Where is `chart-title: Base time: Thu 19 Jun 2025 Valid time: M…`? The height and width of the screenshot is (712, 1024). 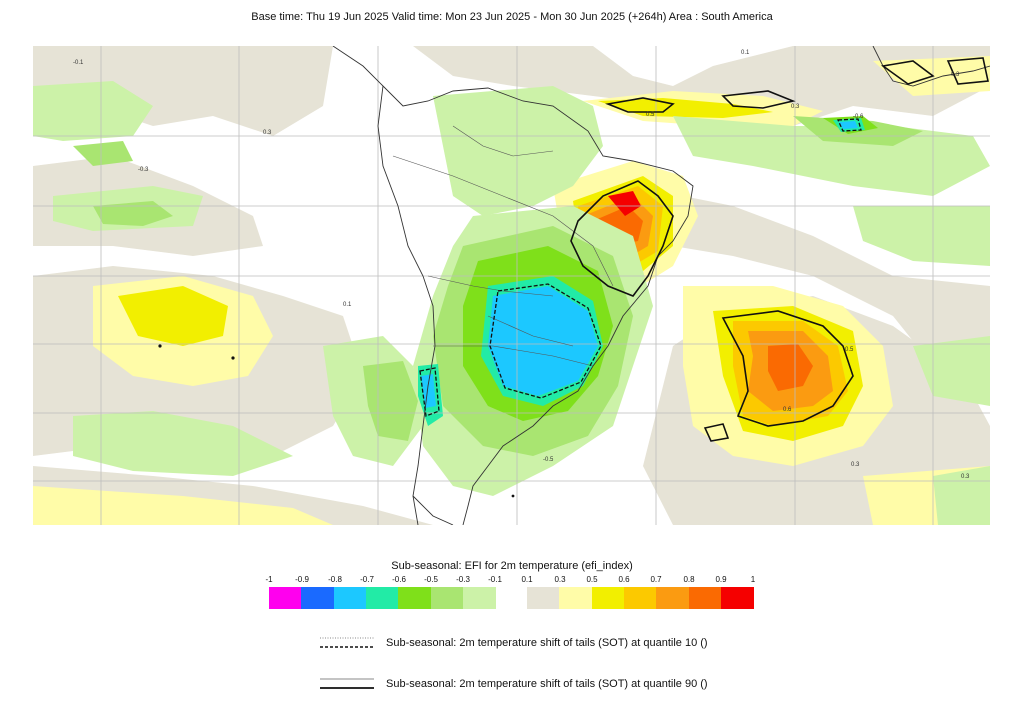
chart-title: Base time: Thu 19 Jun 2025 Valid time: M… is located at coordinates (512, 17).